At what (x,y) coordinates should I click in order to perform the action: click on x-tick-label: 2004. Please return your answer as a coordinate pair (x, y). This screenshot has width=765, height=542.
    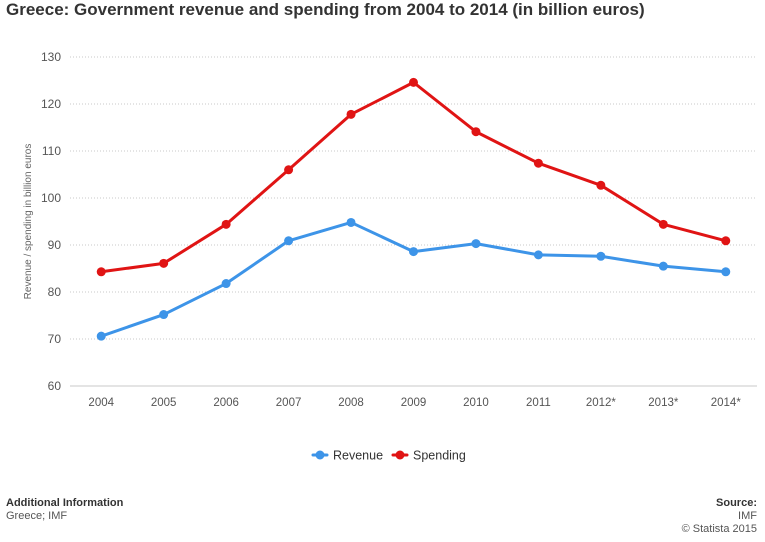
    Looking at the image, I should click on (101, 403).